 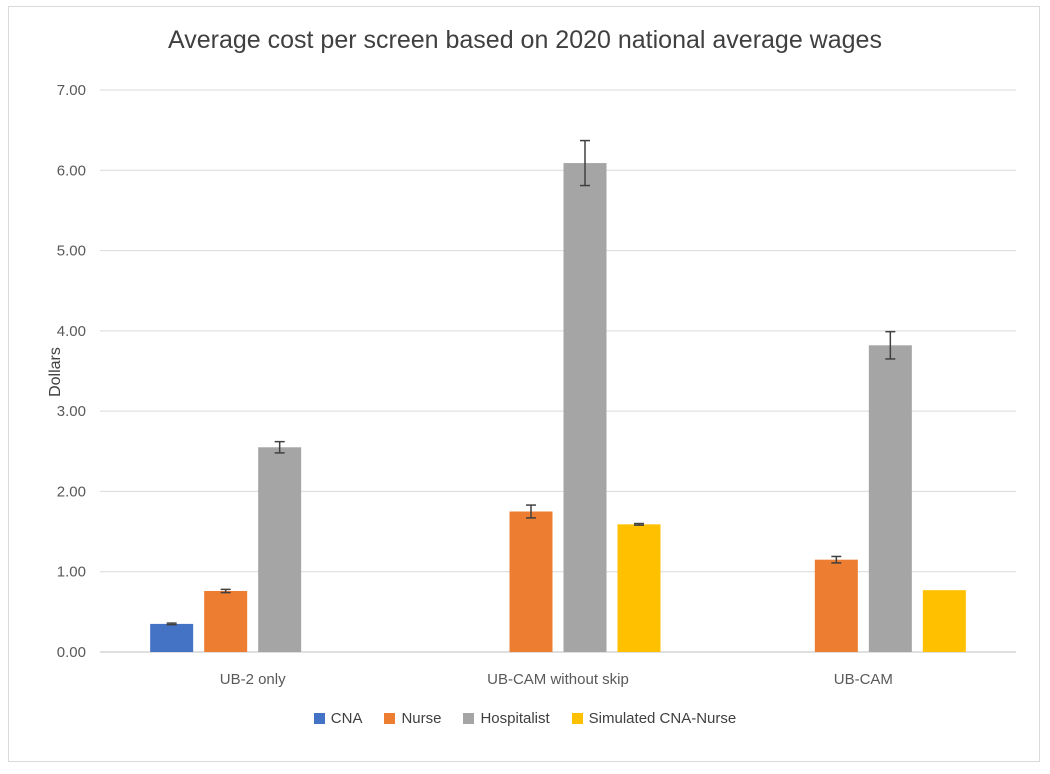 What do you see at coordinates (71, 572) in the screenshot?
I see `y-tick-label: 1.00` at bounding box center [71, 572].